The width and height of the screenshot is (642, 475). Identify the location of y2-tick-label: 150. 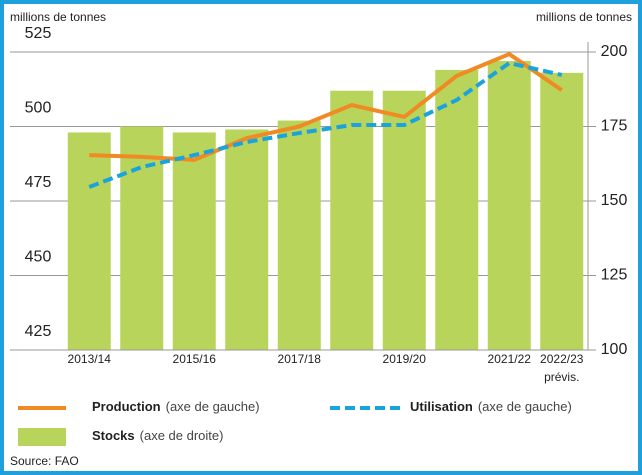
(614, 200).